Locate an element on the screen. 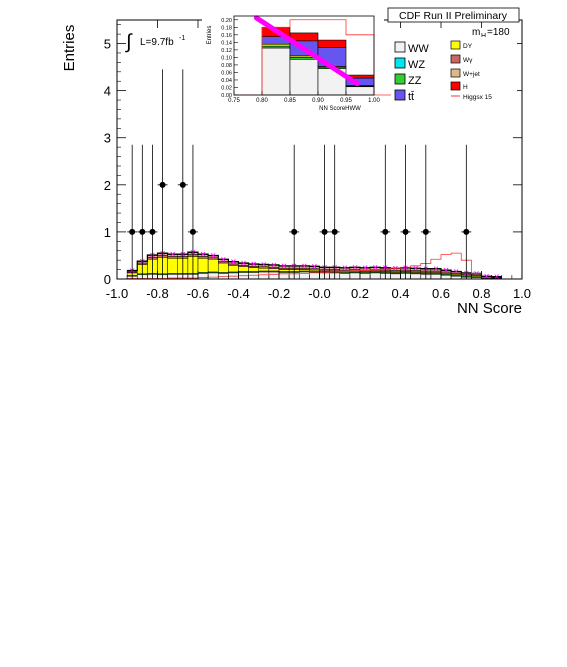 The image size is (567, 667). mass-label-tail: =180 is located at coordinates (498, 32).